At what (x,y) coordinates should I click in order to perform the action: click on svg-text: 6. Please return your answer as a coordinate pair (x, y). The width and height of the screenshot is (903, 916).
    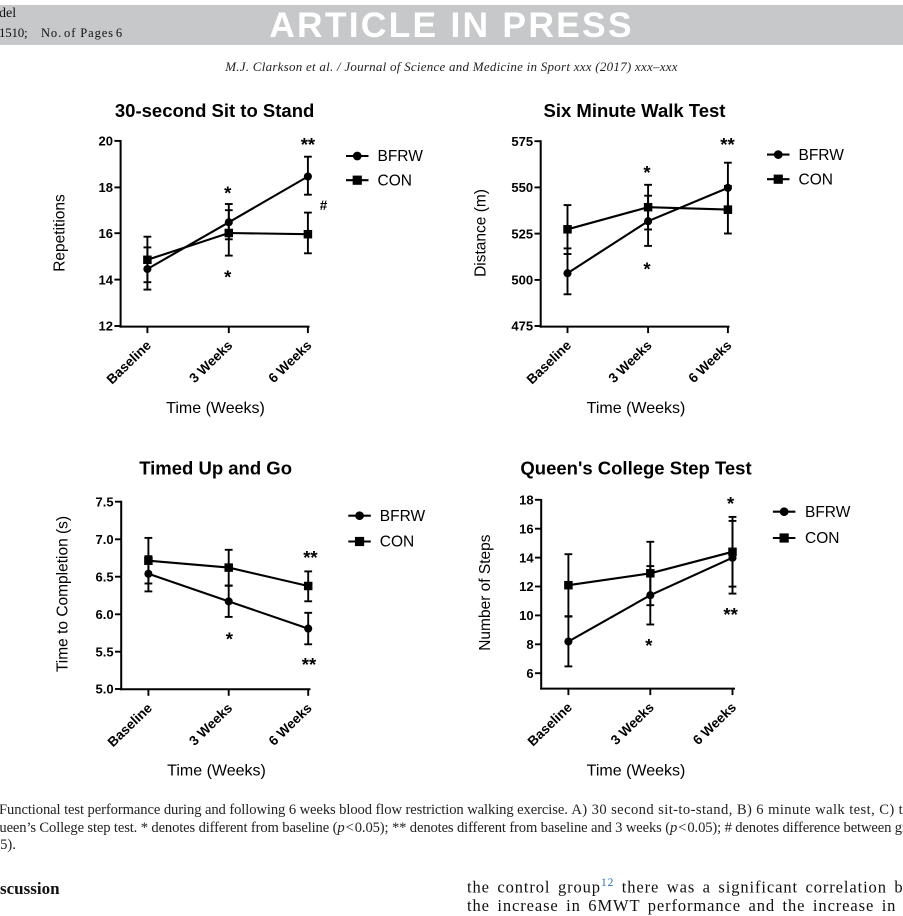
    Looking at the image, I should click on (529, 673).